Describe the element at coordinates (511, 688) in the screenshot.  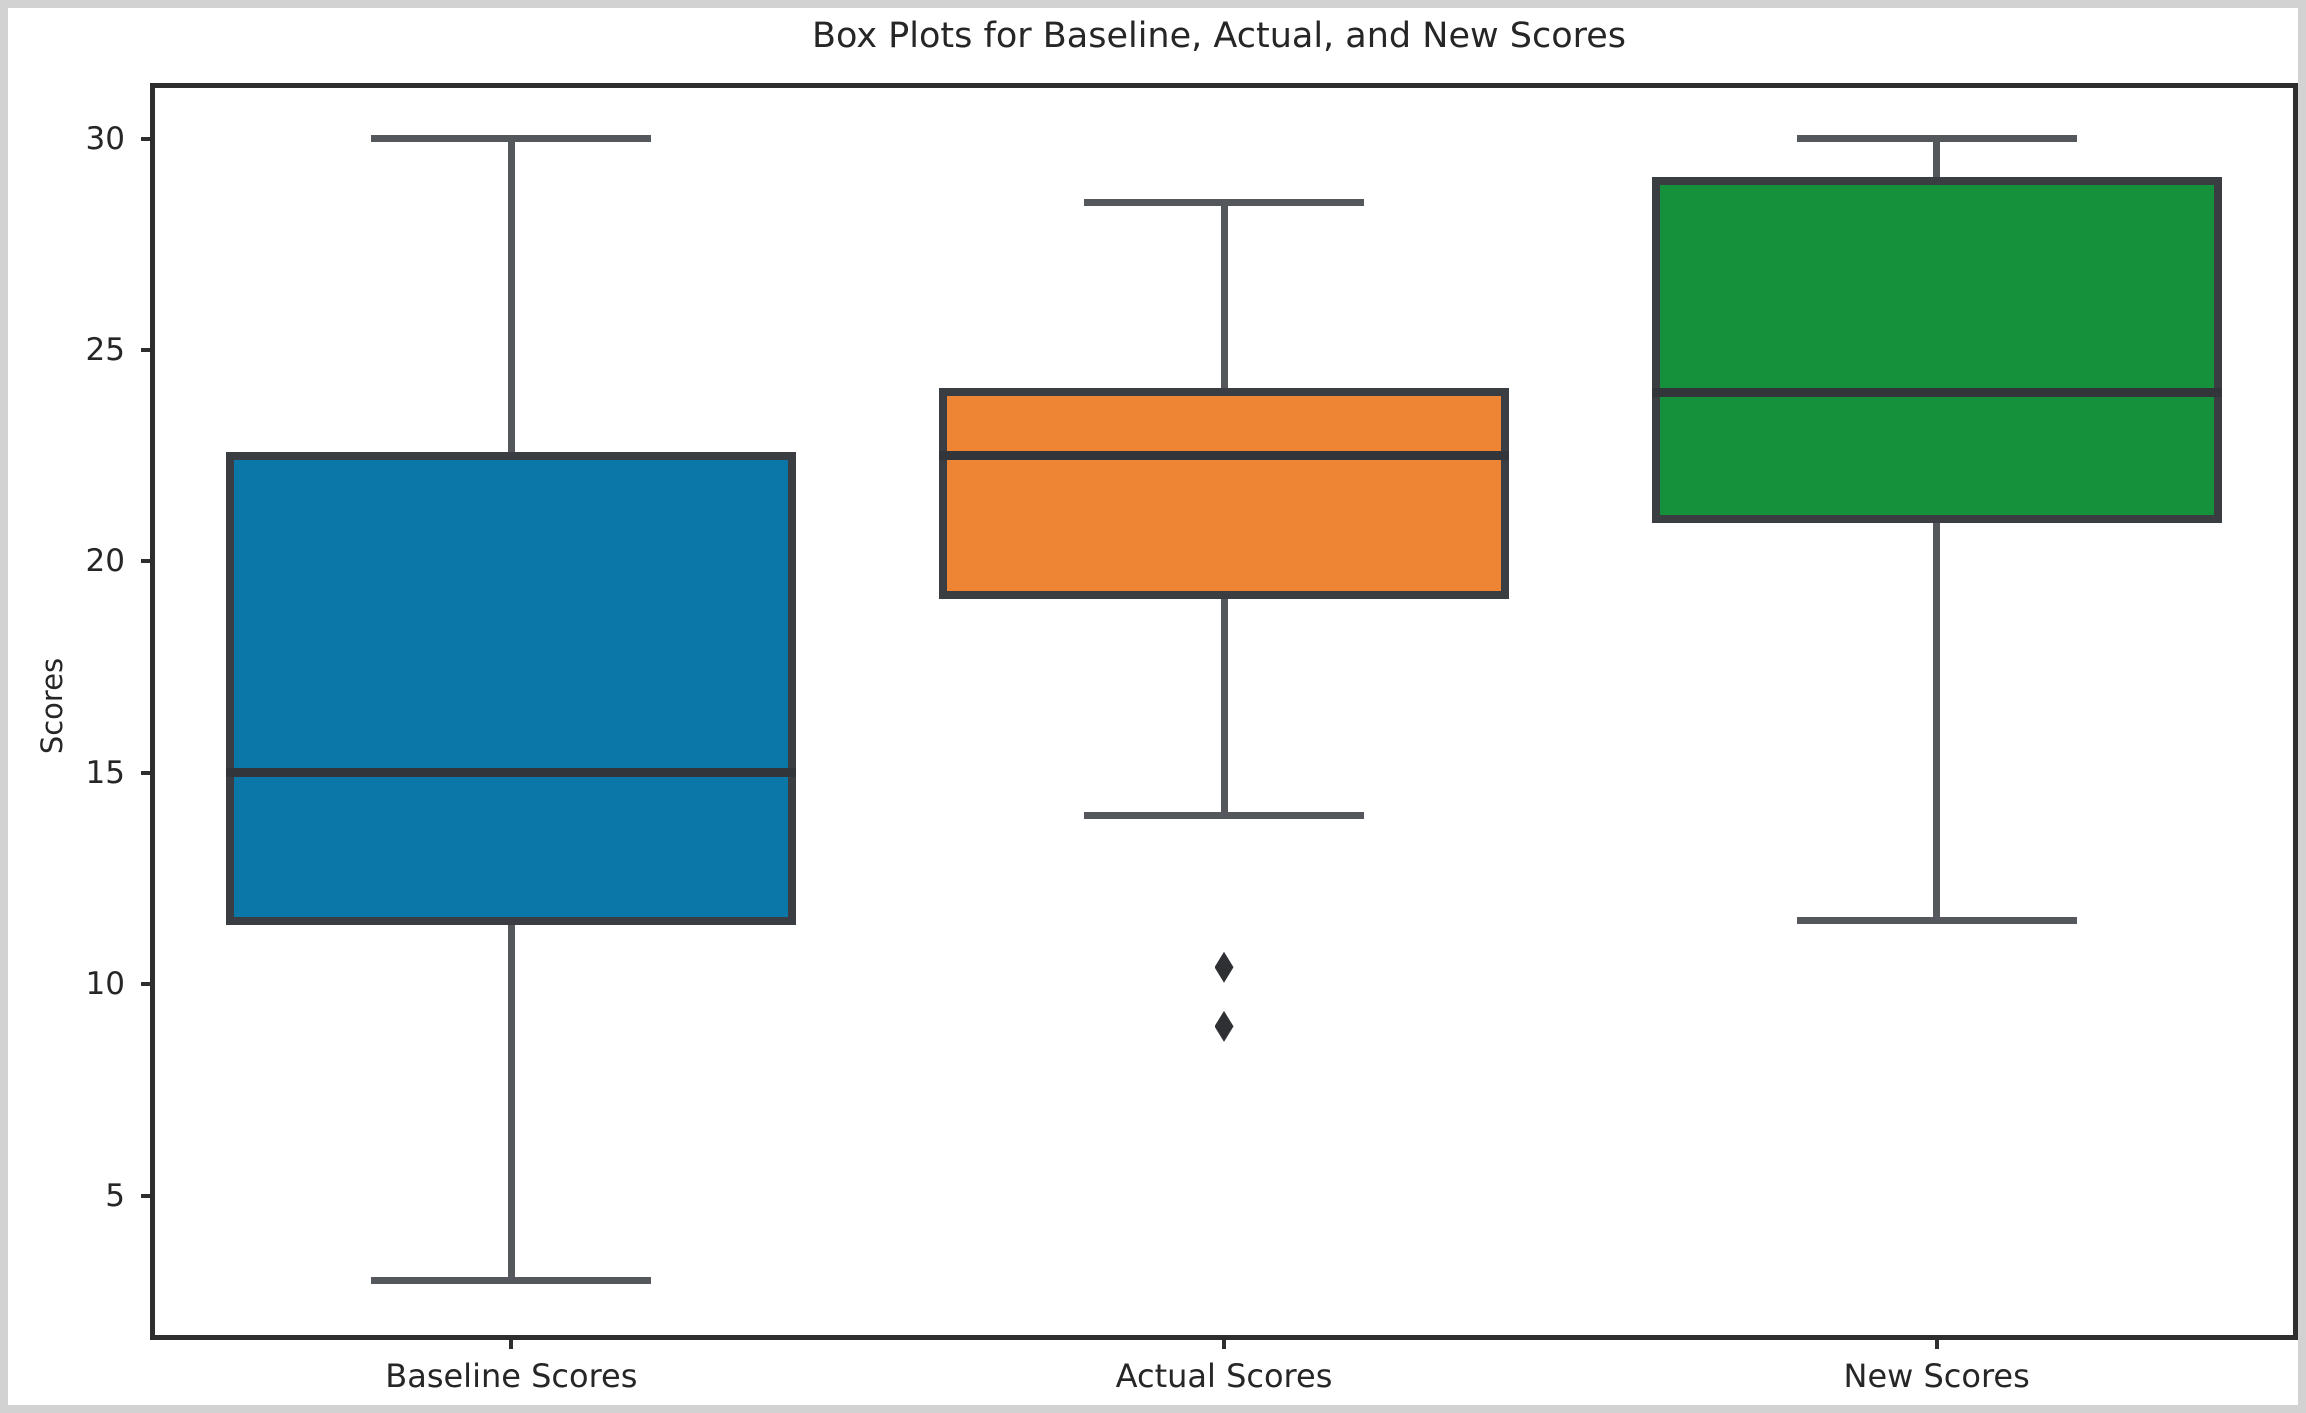
I see `box-baseline-scores` at that location.